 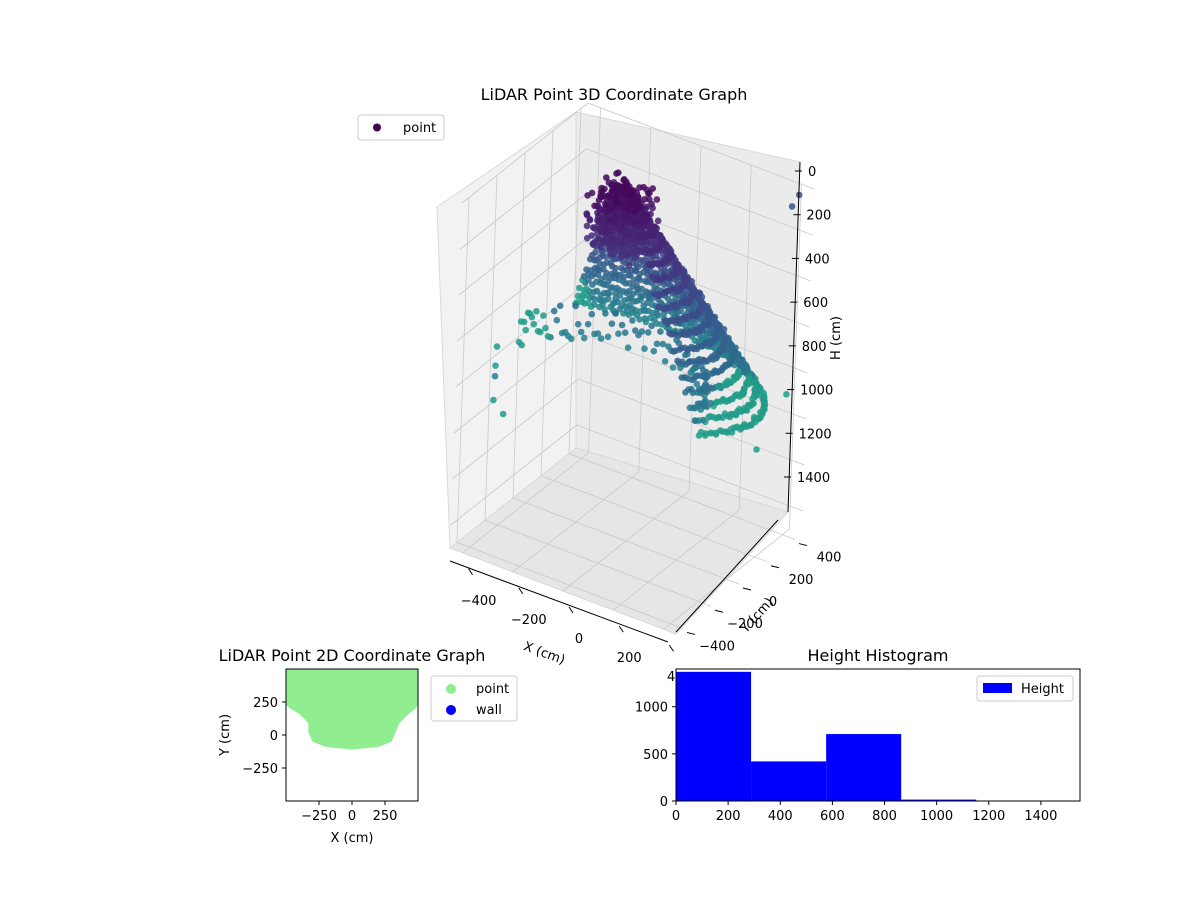 What do you see at coordinates (646, 311) in the screenshot?
I see `point-cloud-3d` at bounding box center [646, 311].